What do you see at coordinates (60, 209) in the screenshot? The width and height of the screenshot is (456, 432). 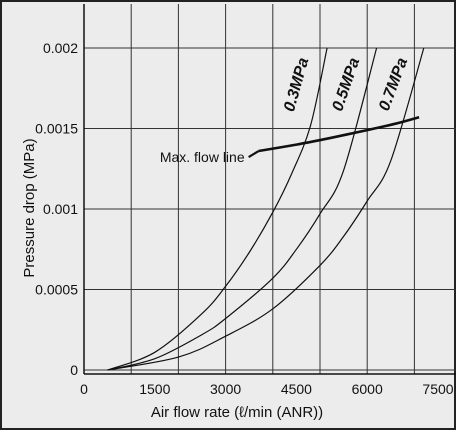 I see `y-tick-label: 0.001` at bounding box center [60, 209].